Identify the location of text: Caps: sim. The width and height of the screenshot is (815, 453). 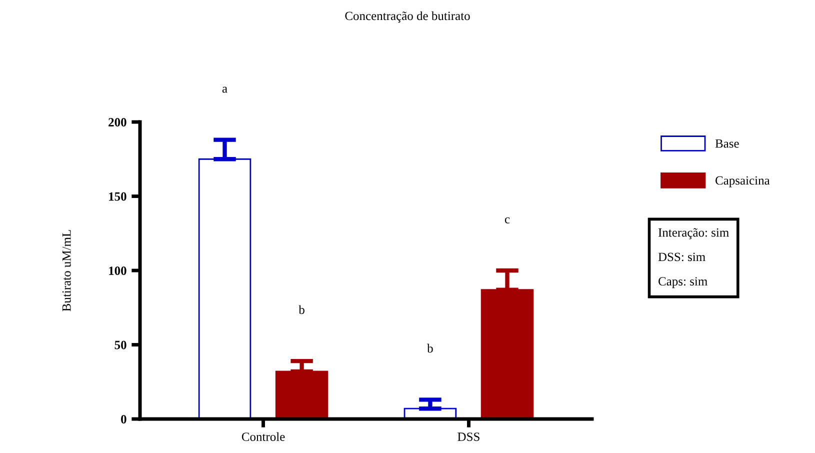
(683, 282).